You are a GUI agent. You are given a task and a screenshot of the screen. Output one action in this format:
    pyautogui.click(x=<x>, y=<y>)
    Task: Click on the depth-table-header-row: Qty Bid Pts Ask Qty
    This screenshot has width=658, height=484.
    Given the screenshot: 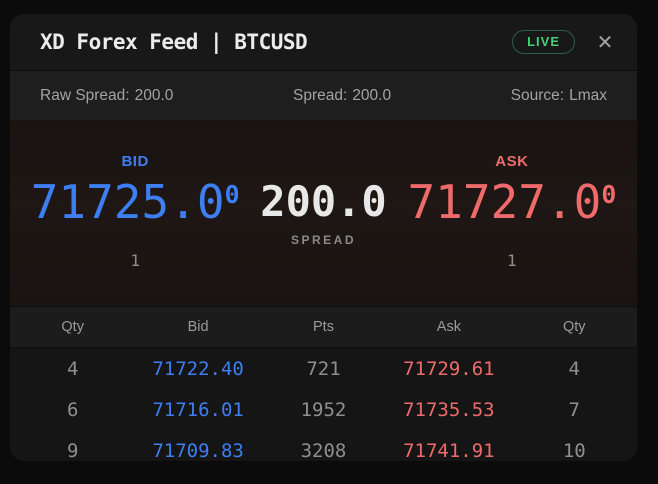 What is the action you would take?
    pyautogui.click(x=323, y=327)
    